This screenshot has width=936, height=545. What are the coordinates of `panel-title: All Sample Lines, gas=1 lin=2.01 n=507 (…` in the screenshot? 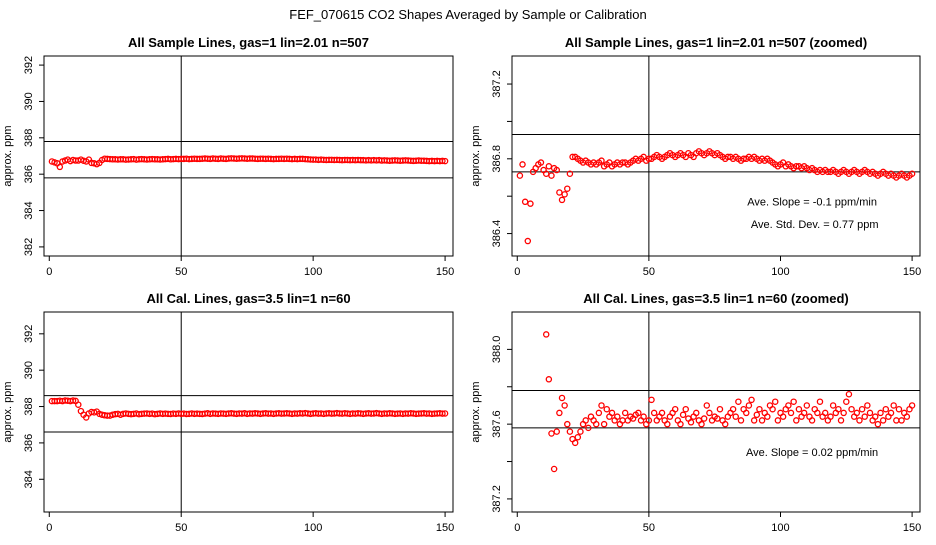 It's located at (716, 42).